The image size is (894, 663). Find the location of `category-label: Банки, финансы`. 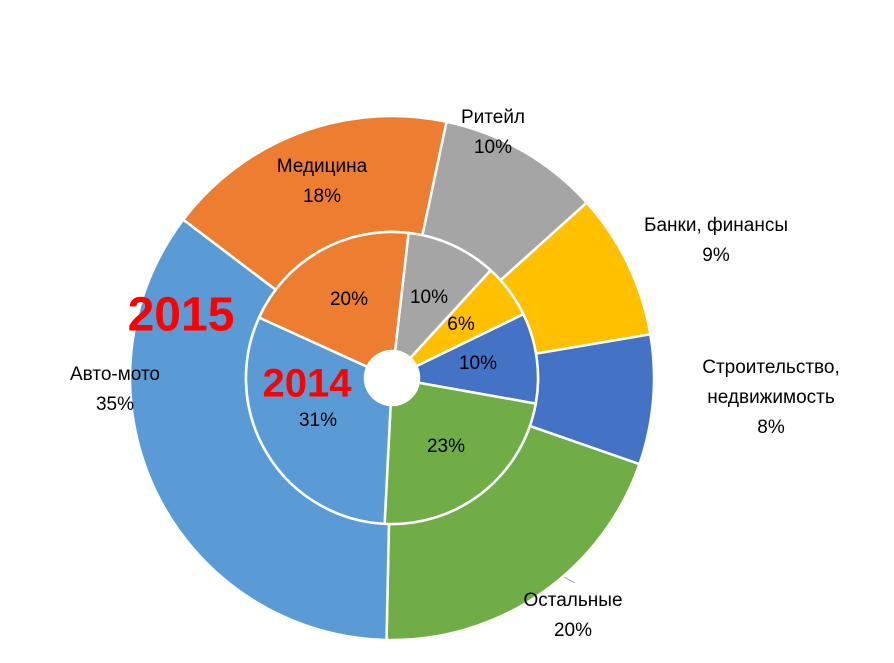

category-label: Банки, финансы is located at coordinates (716, 225).